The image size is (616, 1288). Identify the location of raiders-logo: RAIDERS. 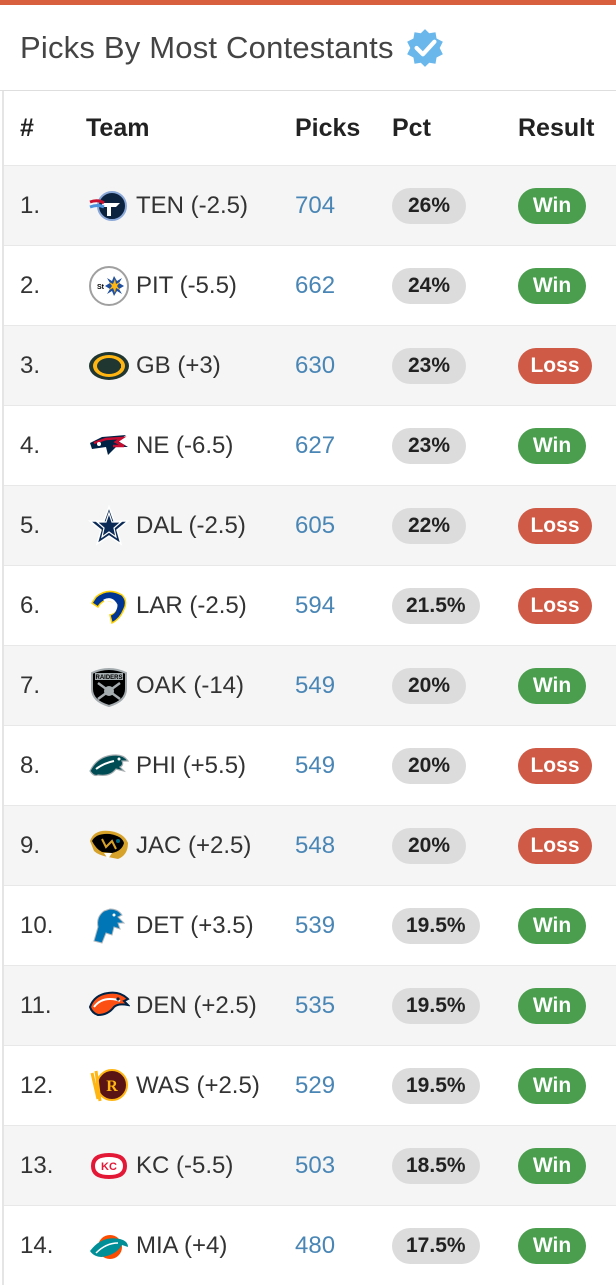
(109, 687).